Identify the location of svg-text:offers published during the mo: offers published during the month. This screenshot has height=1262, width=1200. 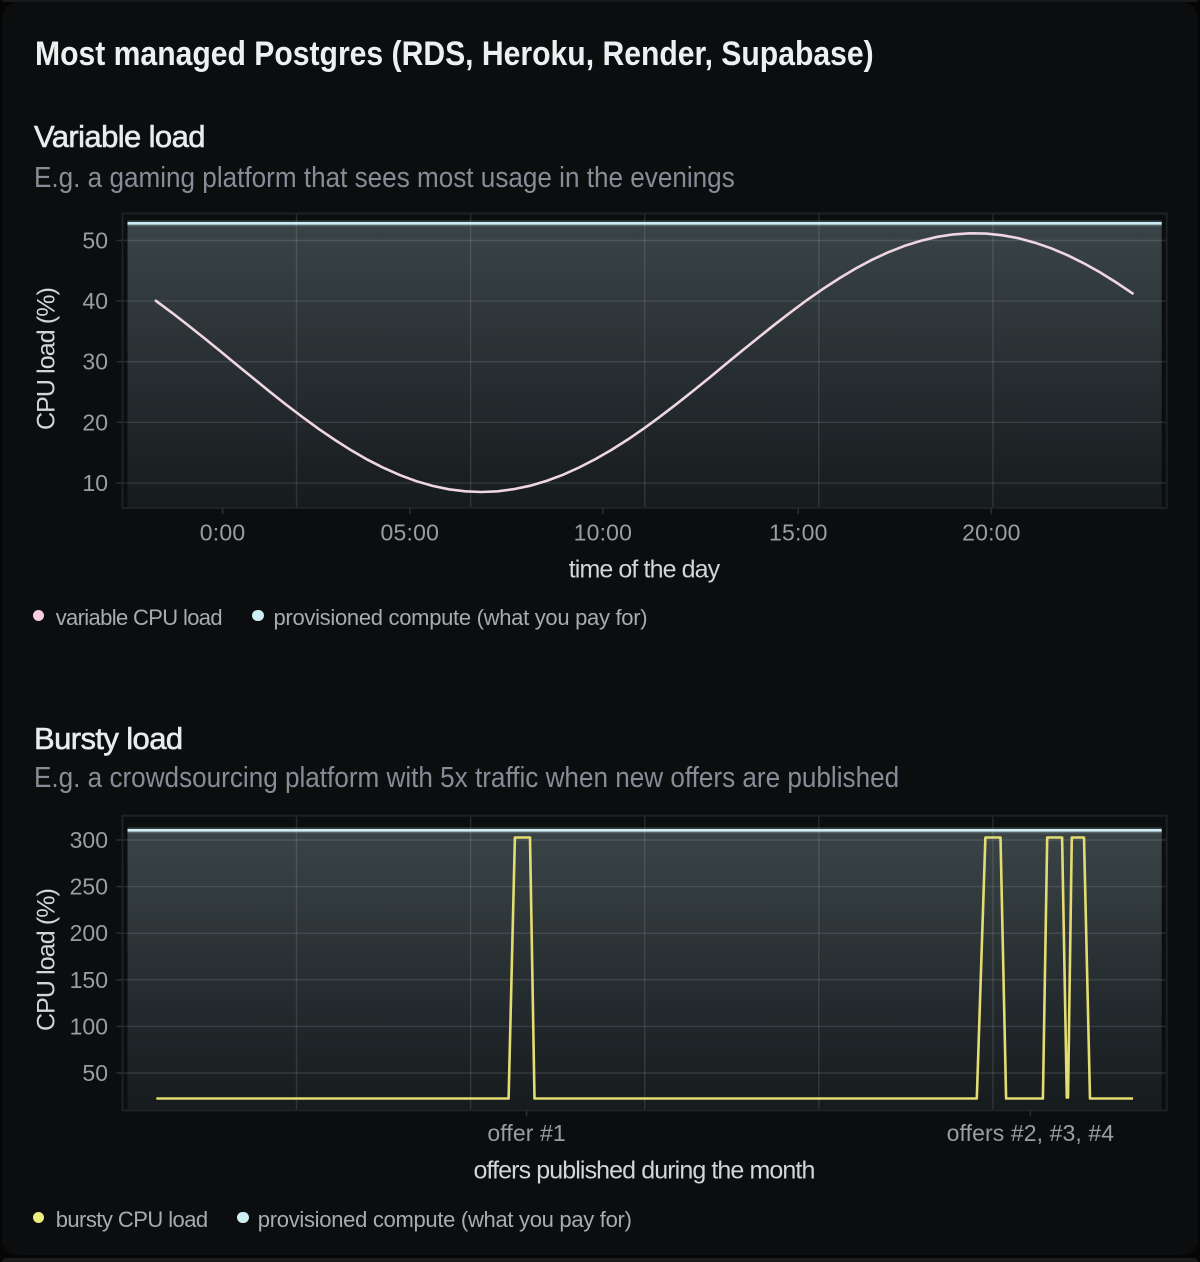
(644, 1170).